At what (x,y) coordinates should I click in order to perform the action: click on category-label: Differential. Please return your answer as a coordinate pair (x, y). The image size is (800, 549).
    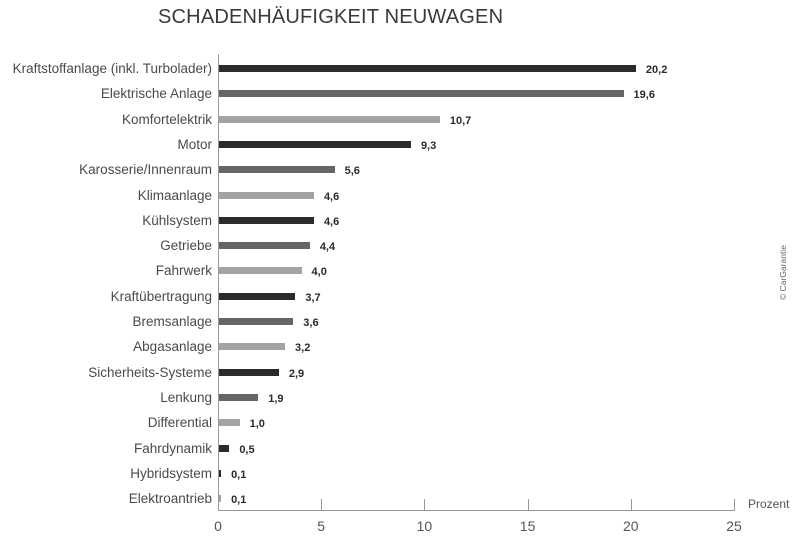
    Looking at the image, I should click on (179, 423).